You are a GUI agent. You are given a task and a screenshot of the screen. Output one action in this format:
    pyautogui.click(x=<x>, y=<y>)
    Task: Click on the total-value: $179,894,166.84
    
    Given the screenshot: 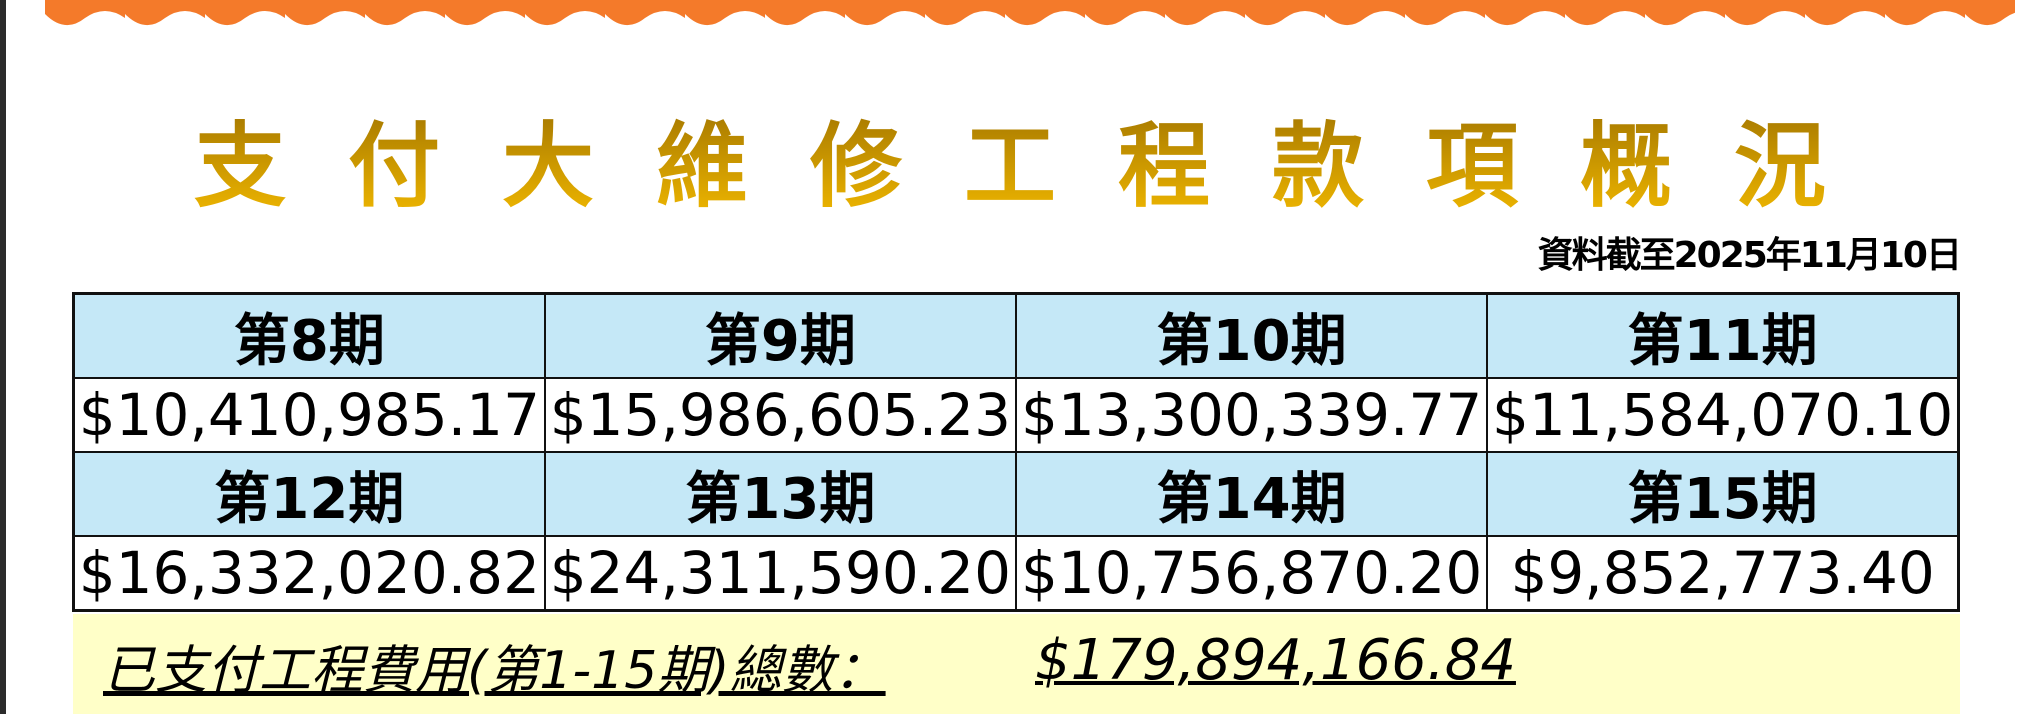 What is the action you would take?
    pyautogui.click(x=1275, y=660)
    